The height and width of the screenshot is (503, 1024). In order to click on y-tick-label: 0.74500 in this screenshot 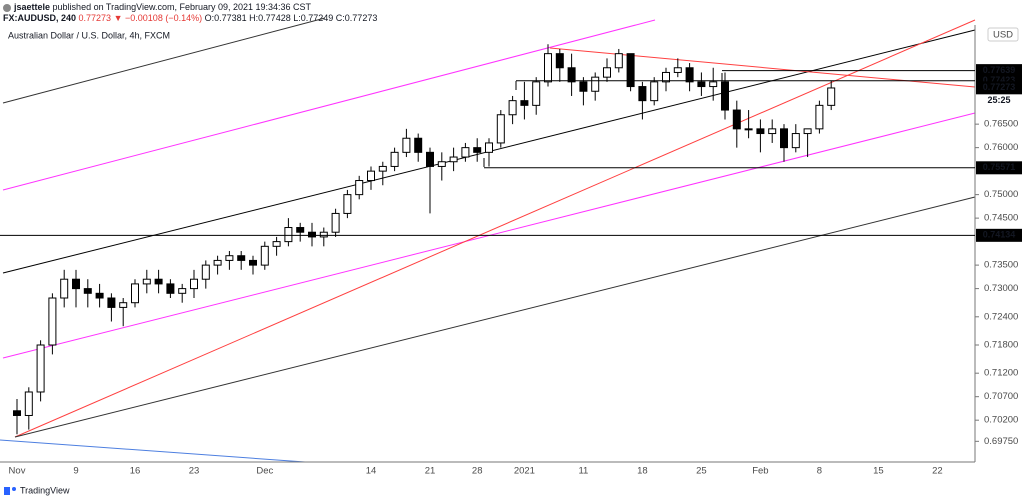, I will do `click(1001, 218)`.